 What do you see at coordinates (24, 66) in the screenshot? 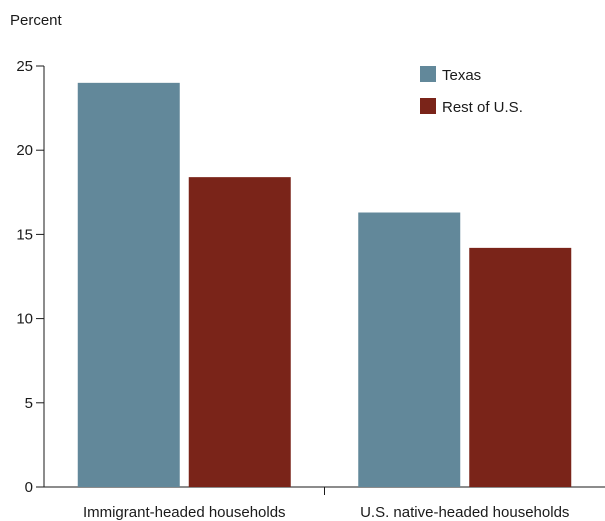
I see `y-tick-label: 25` at bounding box center [24, 66].